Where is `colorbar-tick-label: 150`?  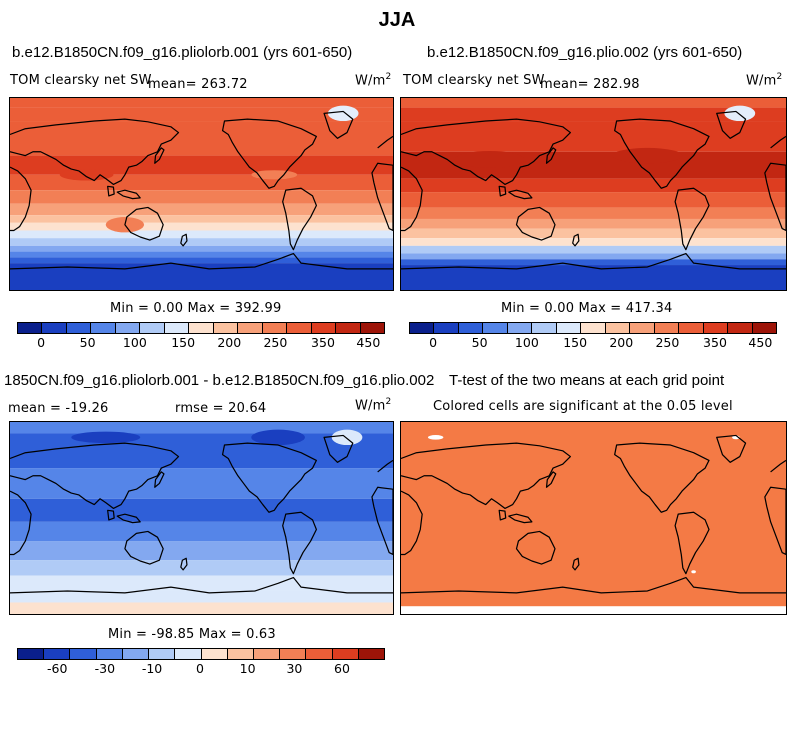 colorbar-tick-label: 150 is located at coordinates (183, 342).